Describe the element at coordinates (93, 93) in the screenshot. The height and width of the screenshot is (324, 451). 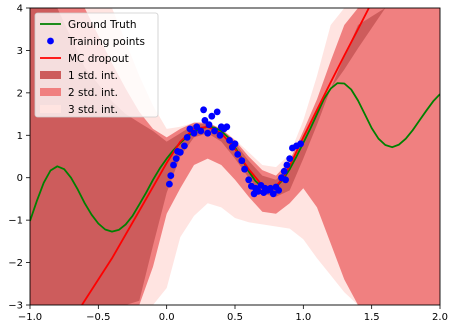
I see `legend-label: 2 std. int.` at that location.